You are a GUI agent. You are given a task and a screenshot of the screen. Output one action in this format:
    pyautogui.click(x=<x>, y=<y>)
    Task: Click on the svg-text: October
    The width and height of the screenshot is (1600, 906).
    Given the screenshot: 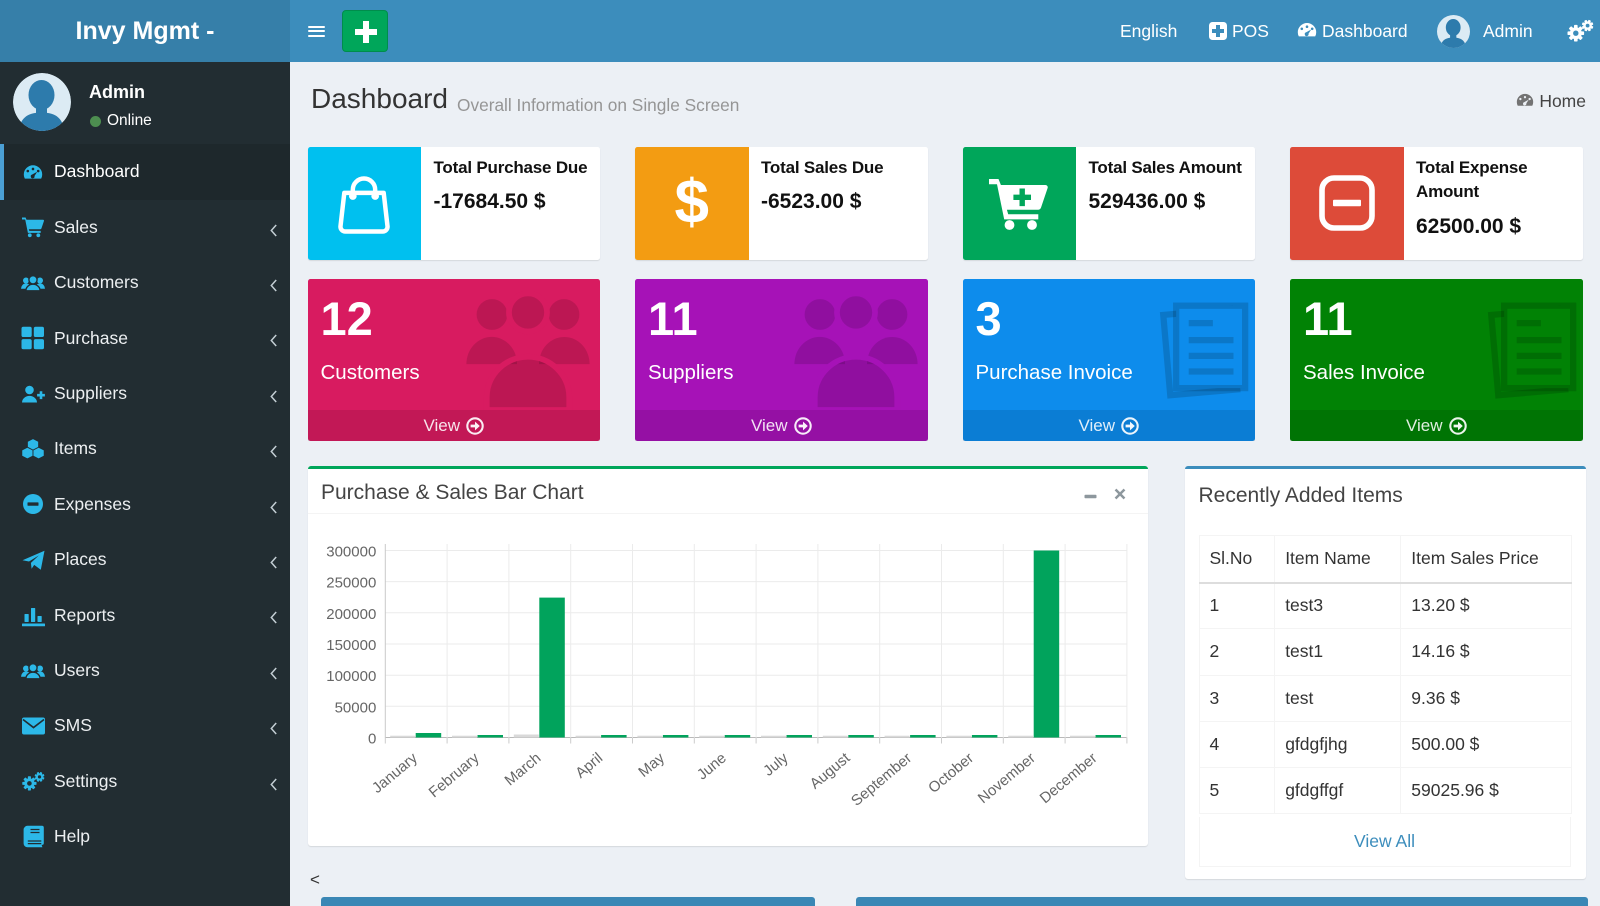 What is the action you would take?
    pyautogui.click(x=951, y=773)
    